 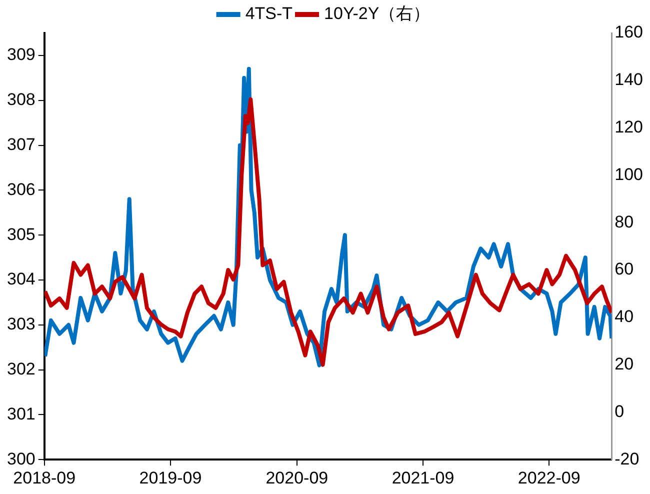 I want to click on y2-tick-label: 60, so click(x=624, y=269).